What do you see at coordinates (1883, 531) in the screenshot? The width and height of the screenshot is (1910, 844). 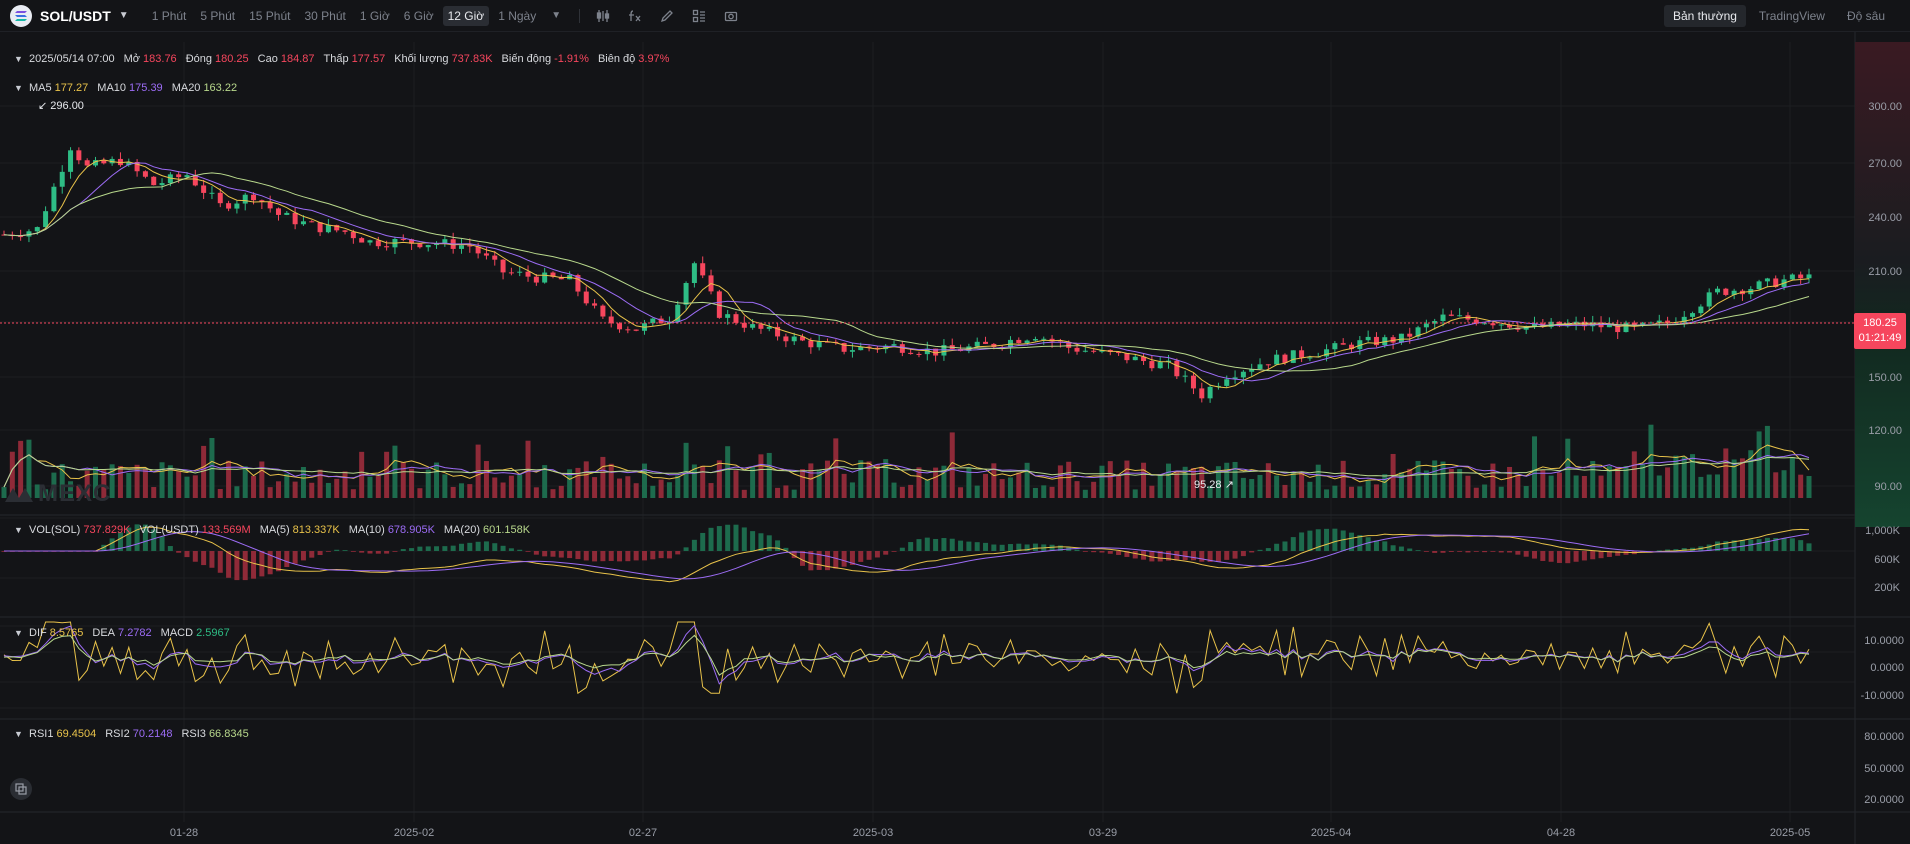 I see `volume-tick-label: 1,000K` at bounding box center [1883, 531].